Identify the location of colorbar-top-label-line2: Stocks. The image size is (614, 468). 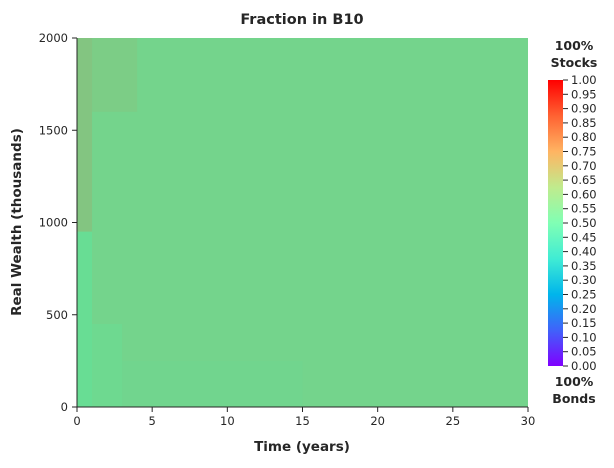
(574, 62).